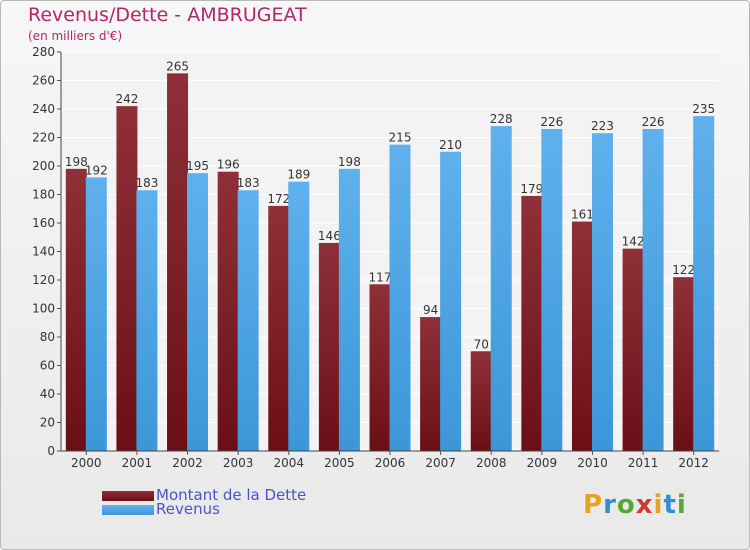  Describe the element at coordinates (610, 505) in the screenshot. I see `logo-letter: r` at that location.